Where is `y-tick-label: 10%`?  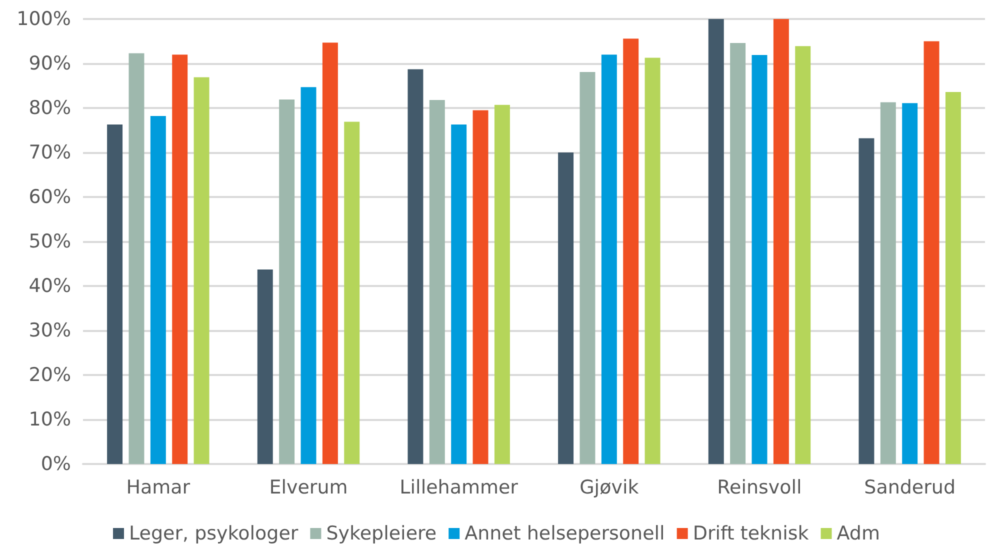
y-tick-label: 10% is located at coordinates (49, 419).